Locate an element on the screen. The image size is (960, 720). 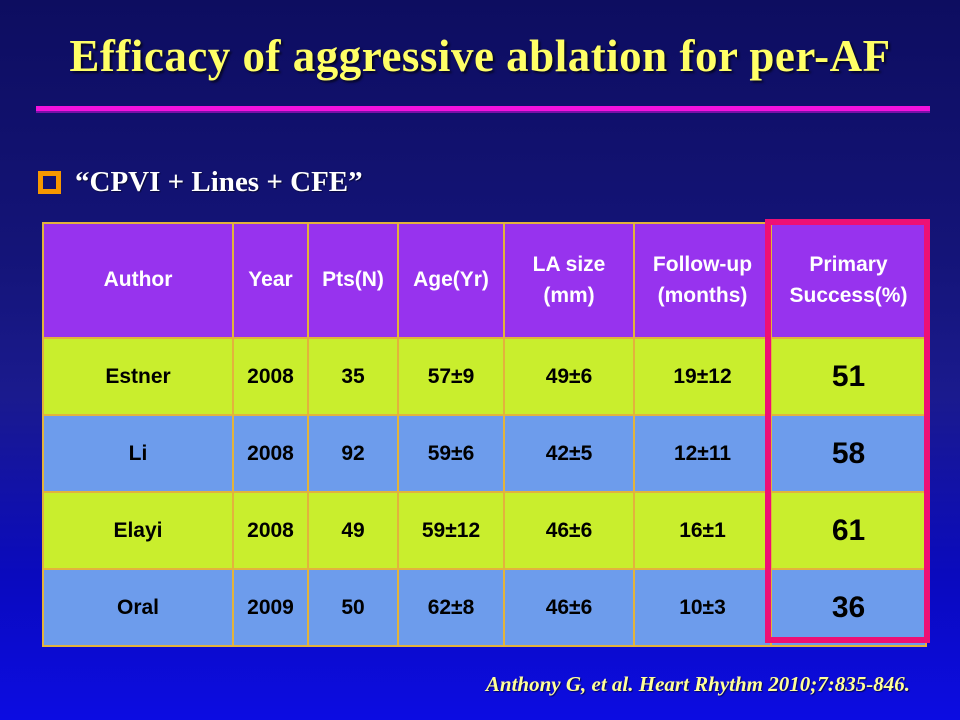
cell-age: 59±12 is located at coordinates (451, 530).